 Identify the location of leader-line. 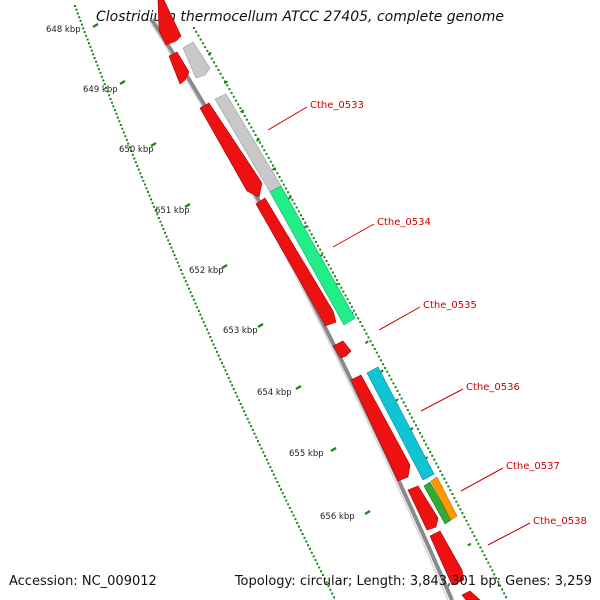
(442, 400).